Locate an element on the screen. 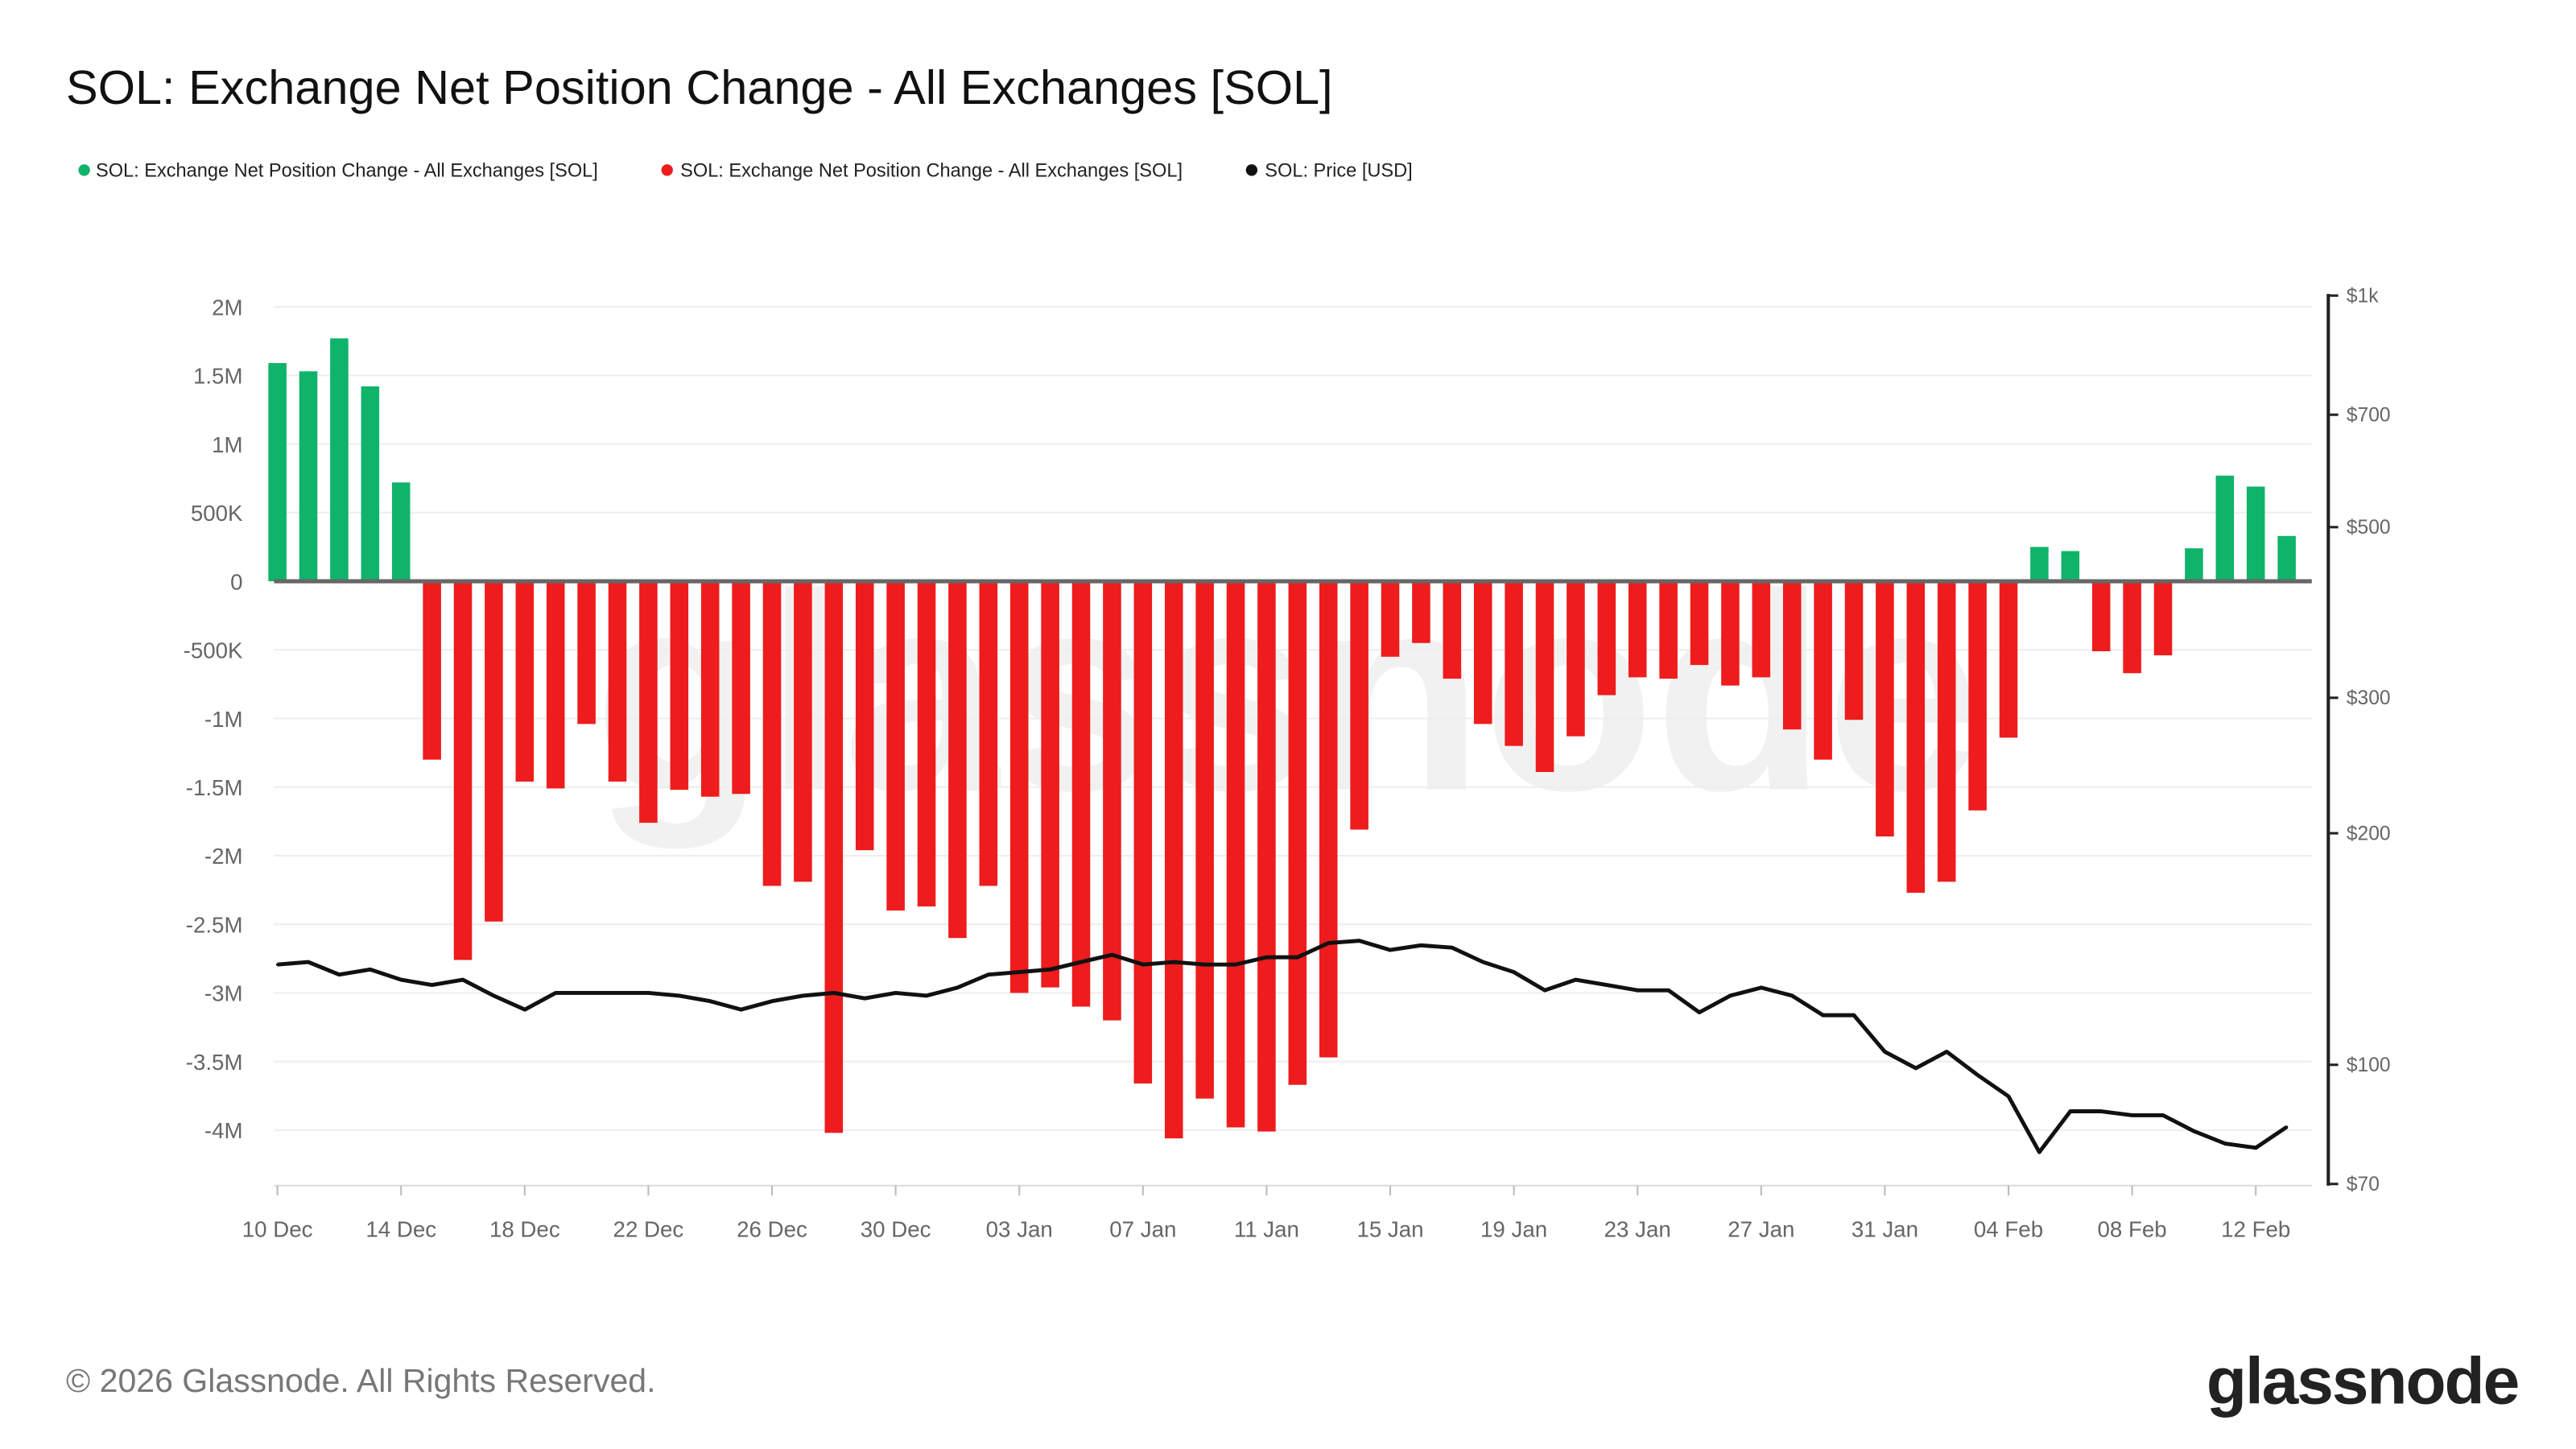 This screenshot has width=2576, height=1449. y-tick-label: -2M is located at coordinates (223, 856).